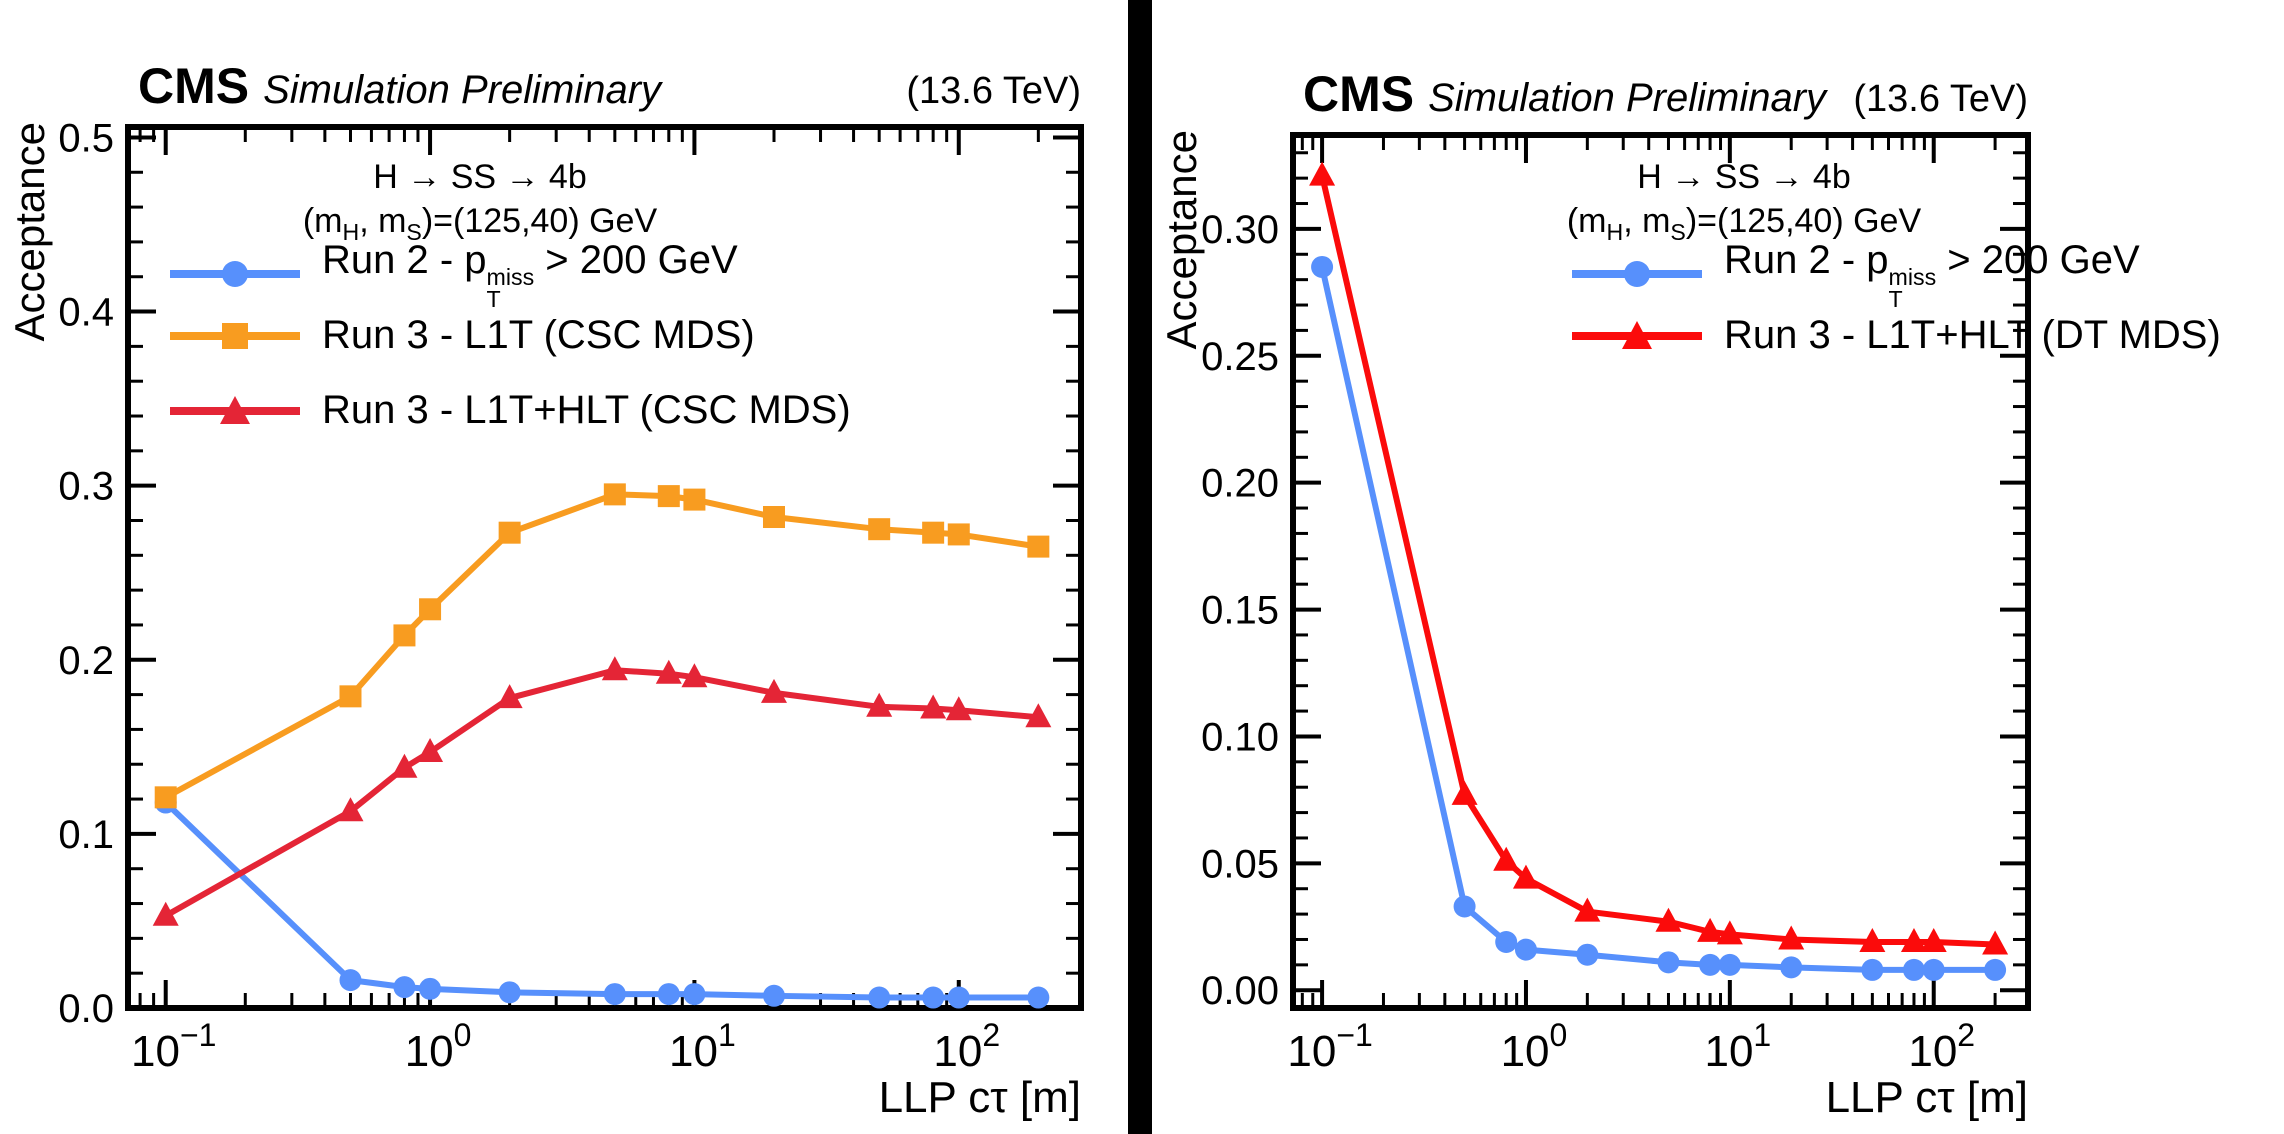 The width and height of the screenshot is (2284, 1134). I want to click on panel-divider, so click(1140, 567).